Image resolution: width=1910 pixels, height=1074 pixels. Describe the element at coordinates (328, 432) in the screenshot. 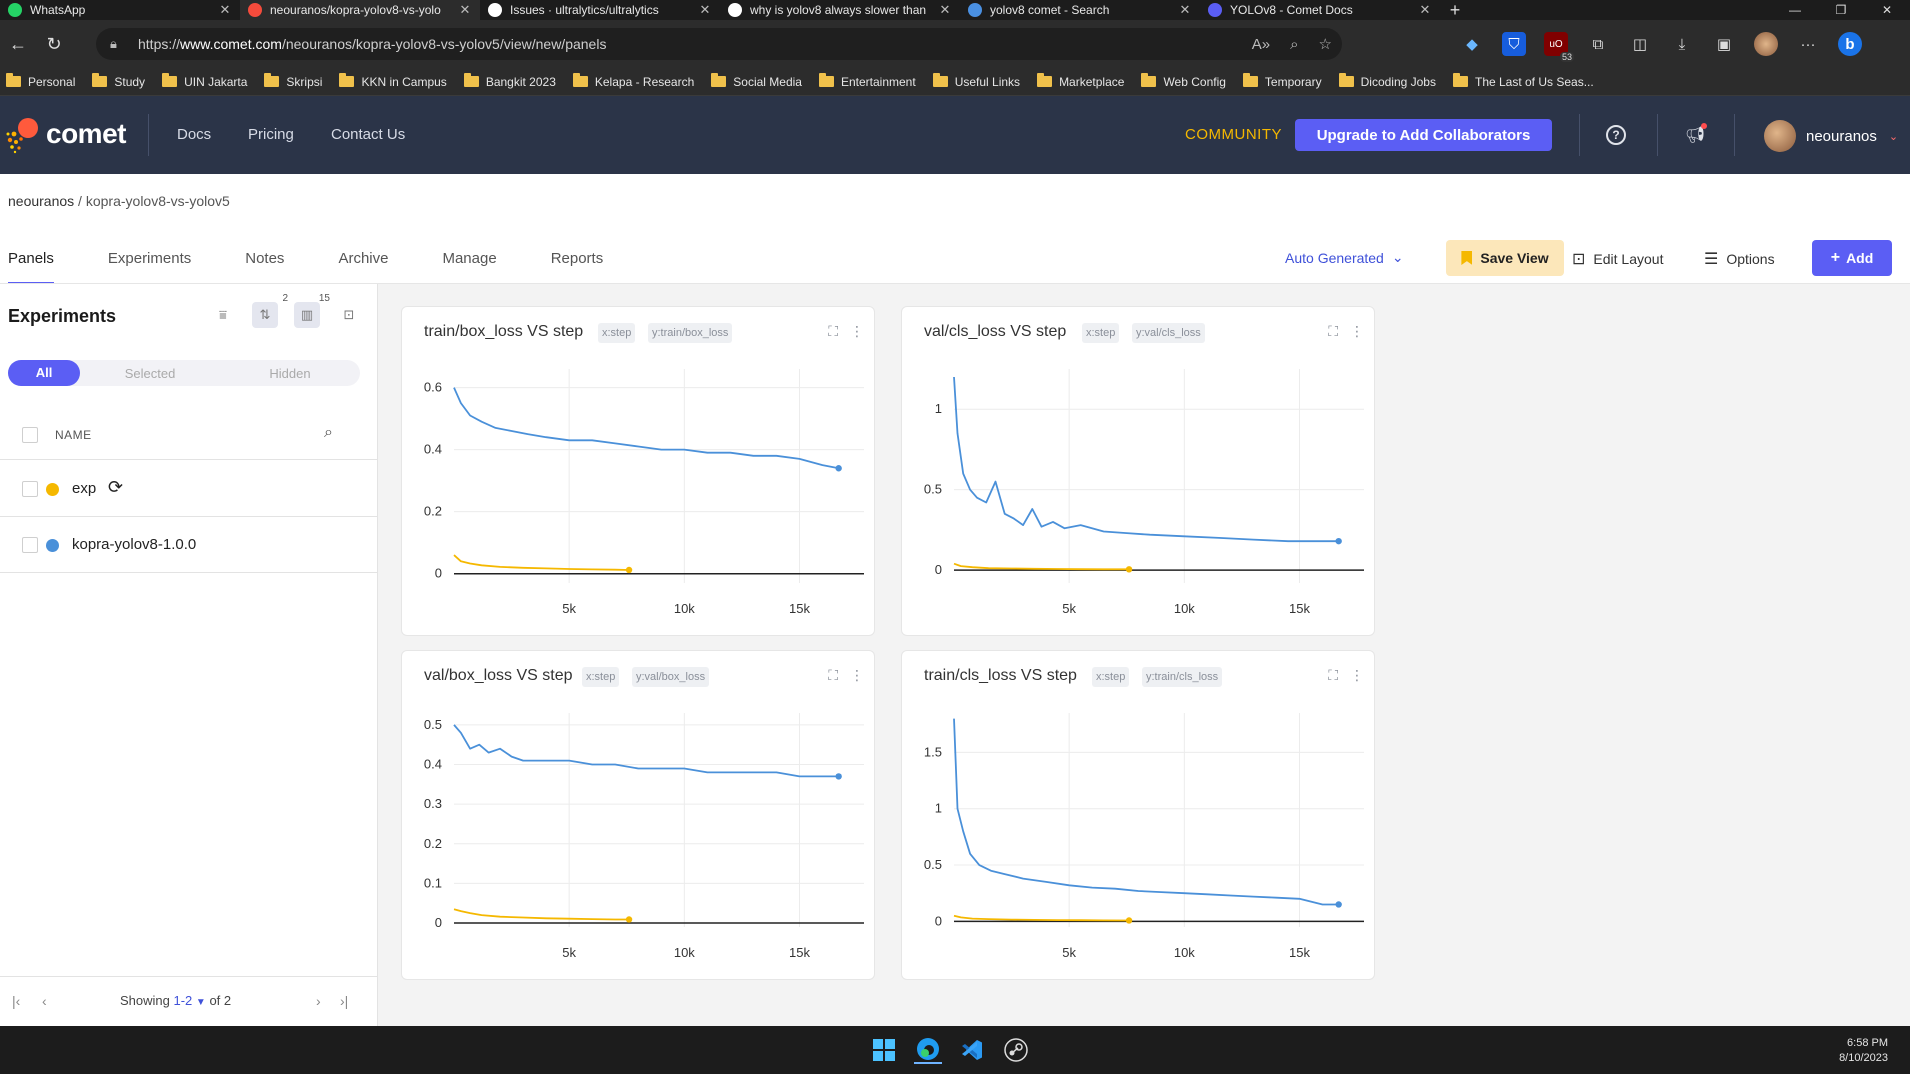

I see `search-icon: ⌕` at that location.